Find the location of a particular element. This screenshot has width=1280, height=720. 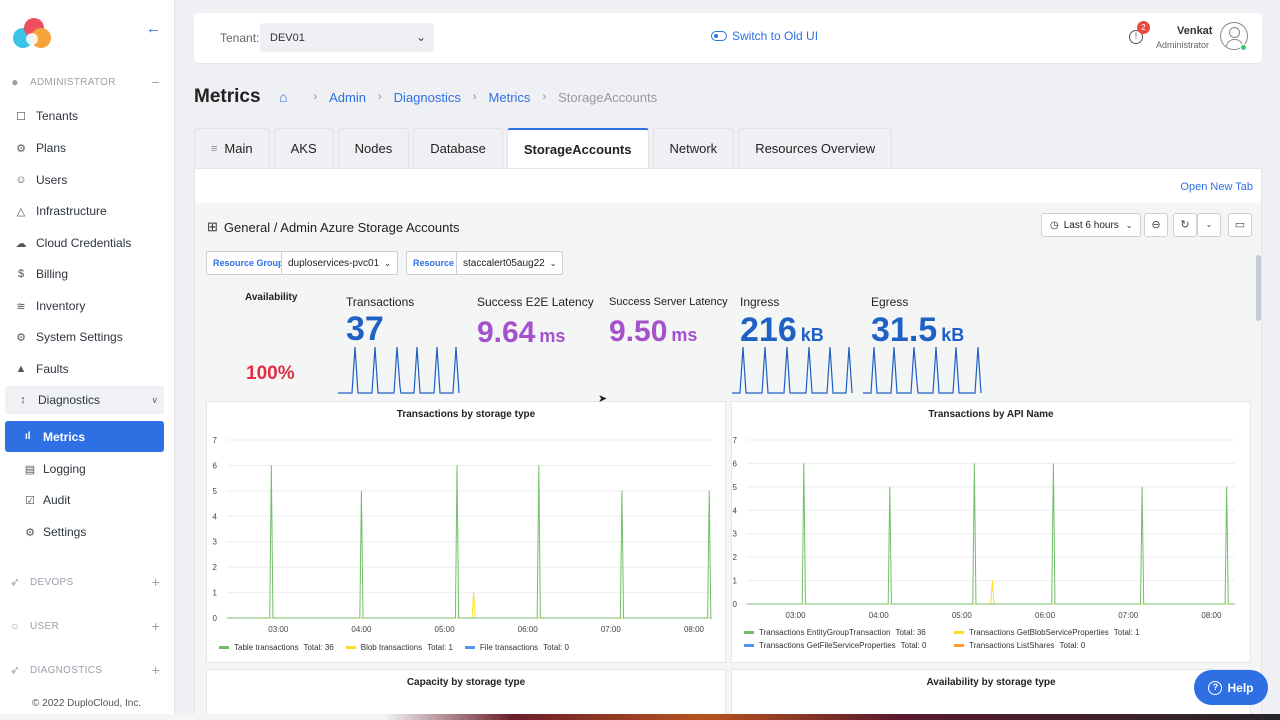

legend-item: Transactions ListShares Total: 0 is located at coordinates (1053, 645).